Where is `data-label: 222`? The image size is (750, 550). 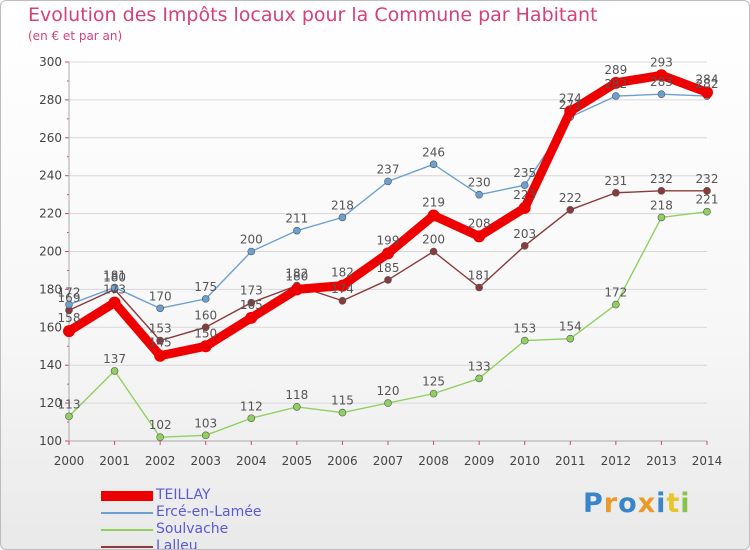
data-label: 222 is located at coordinates (570, 198).